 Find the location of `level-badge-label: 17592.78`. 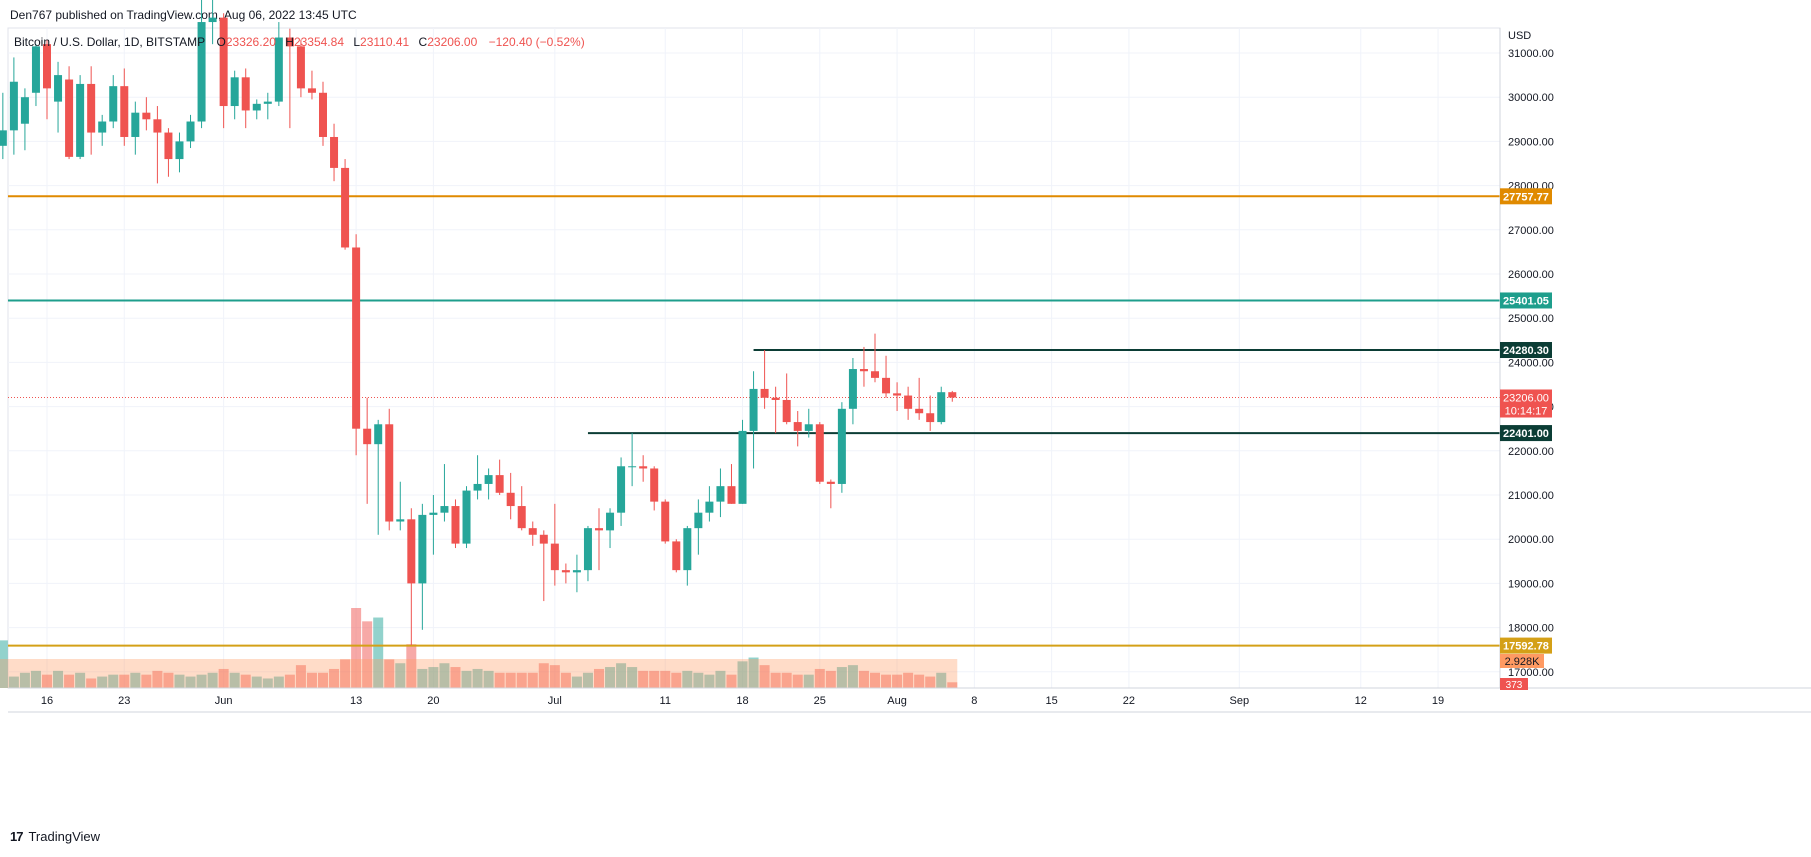

level-badge-label: 17592.78 is located at coordinates (1526, 647).